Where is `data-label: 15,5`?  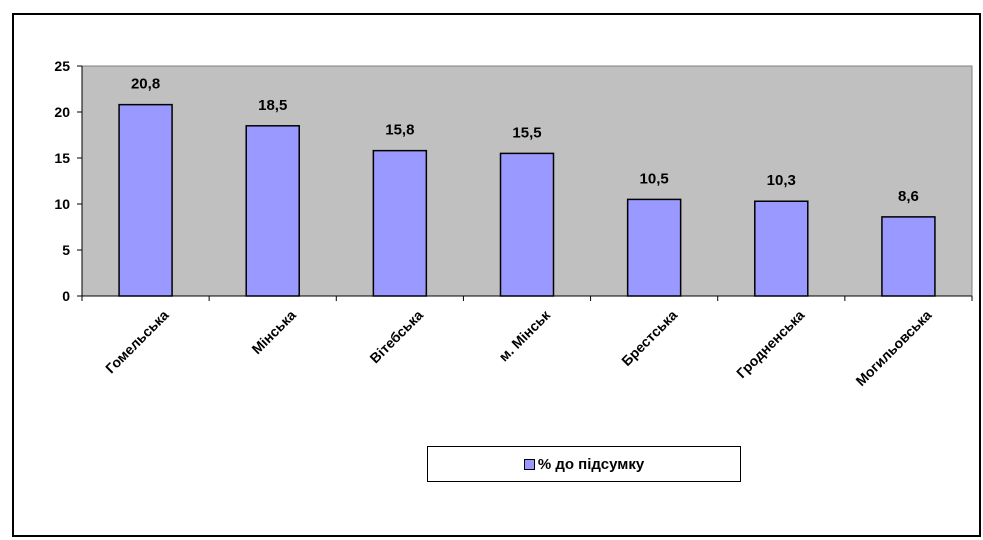
data-label: 15,5 is located at coordinates (526, 132).